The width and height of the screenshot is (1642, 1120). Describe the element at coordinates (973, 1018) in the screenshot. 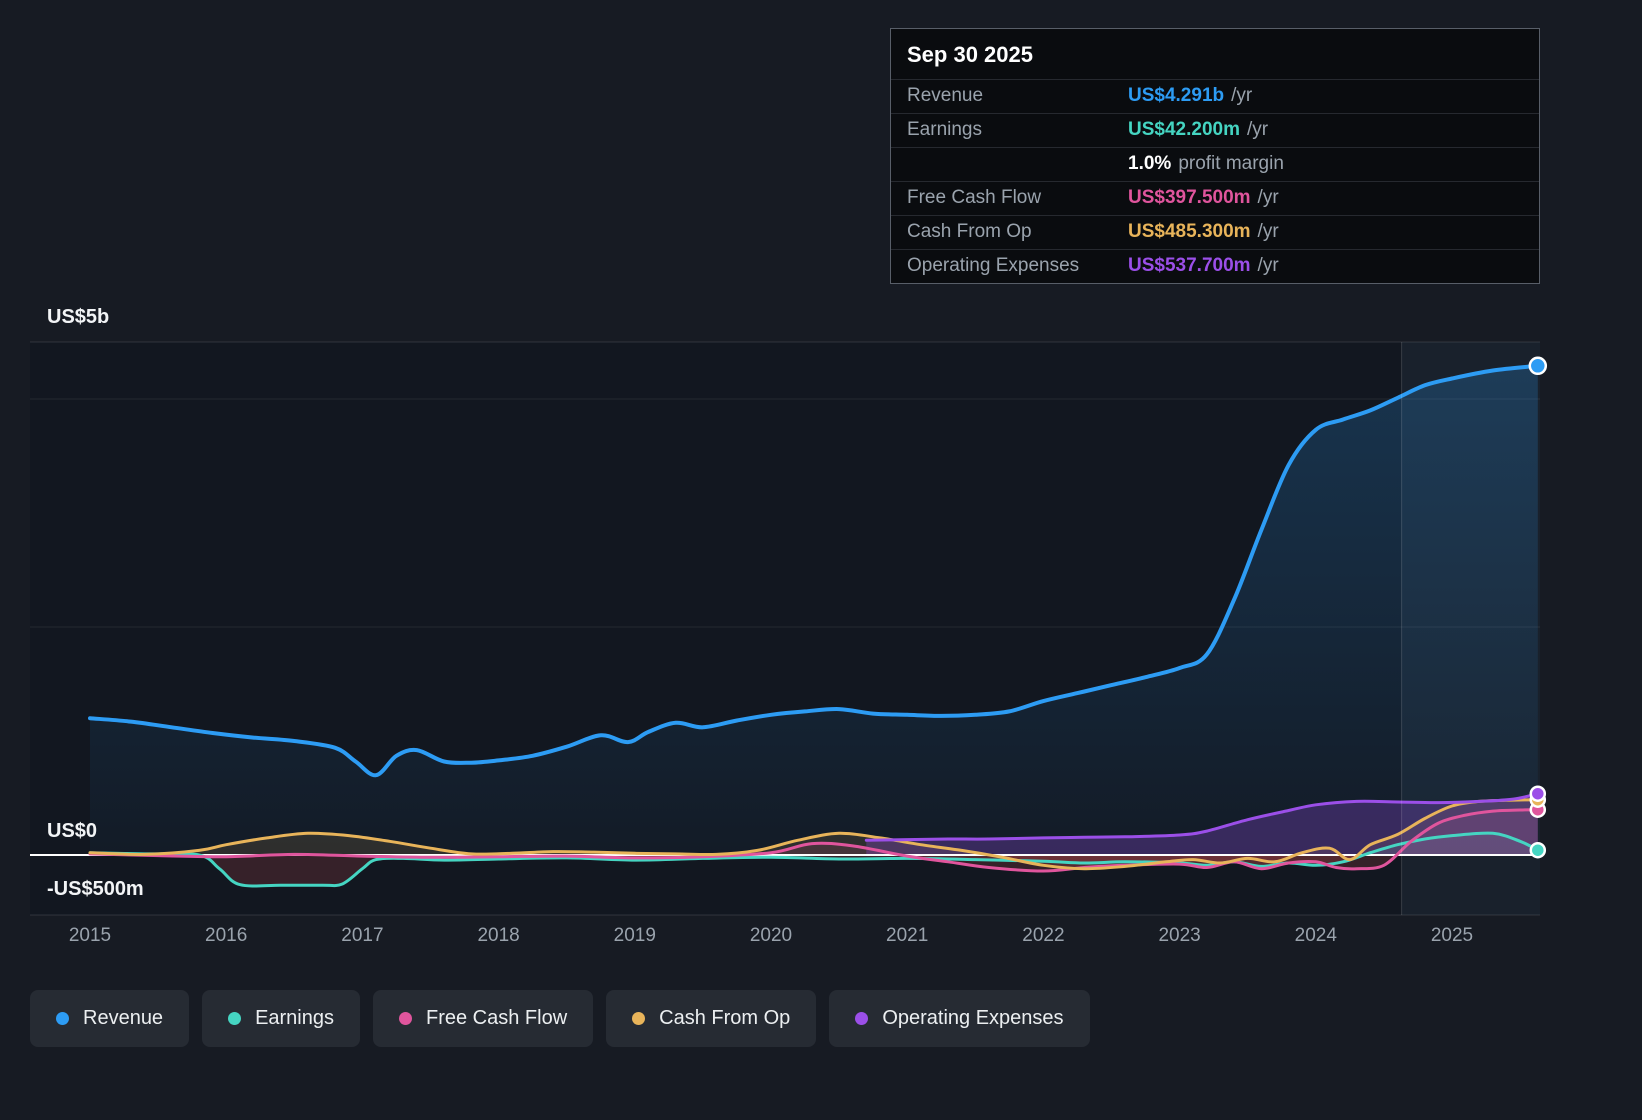

I see `legend-label: Operating Expenses` at that location.